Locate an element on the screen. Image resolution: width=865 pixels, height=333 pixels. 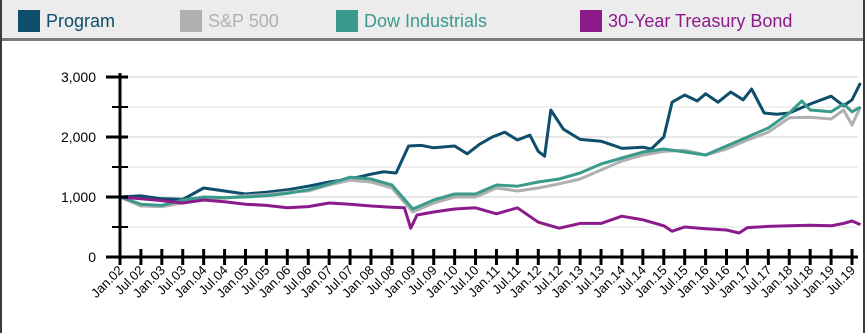
legend-label-program: Program is located at coordinates (81, 20).